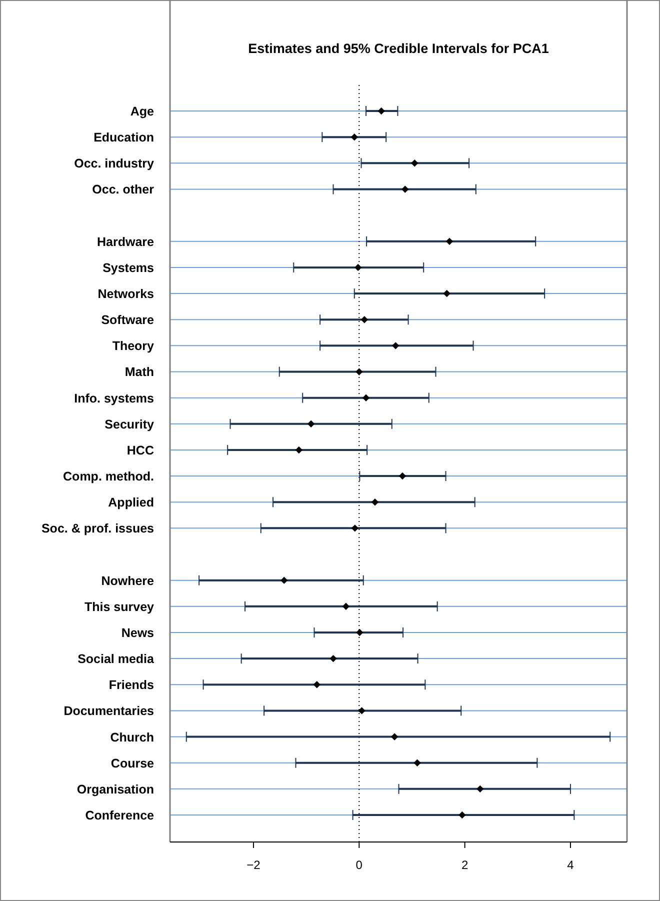  What do you see at coordinates (129, 424) in the screenshot?
I see `y-tick-label: Security` at bounding box center [129, 424].